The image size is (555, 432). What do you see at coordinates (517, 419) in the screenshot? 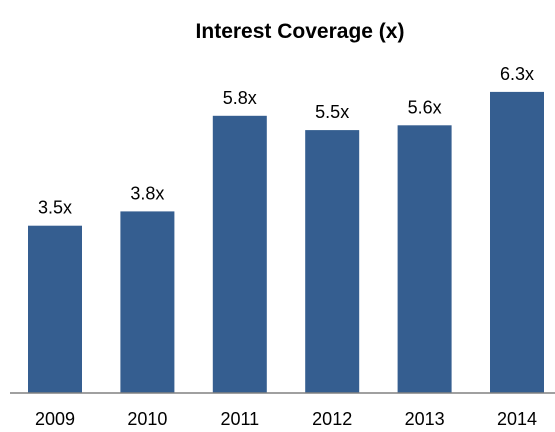
I see `x-tick-label-2014: 2014` at bounding box center [517, 419].